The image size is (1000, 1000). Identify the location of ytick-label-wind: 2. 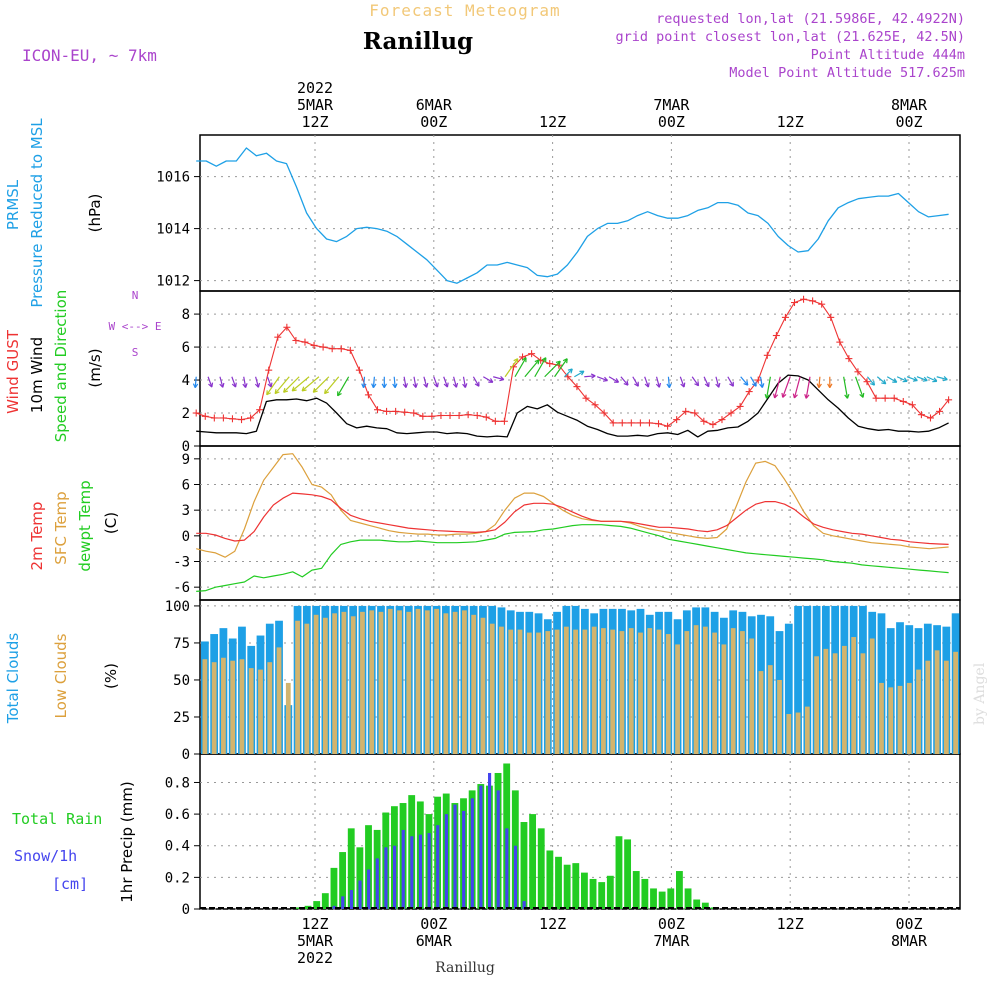
(186, 414).